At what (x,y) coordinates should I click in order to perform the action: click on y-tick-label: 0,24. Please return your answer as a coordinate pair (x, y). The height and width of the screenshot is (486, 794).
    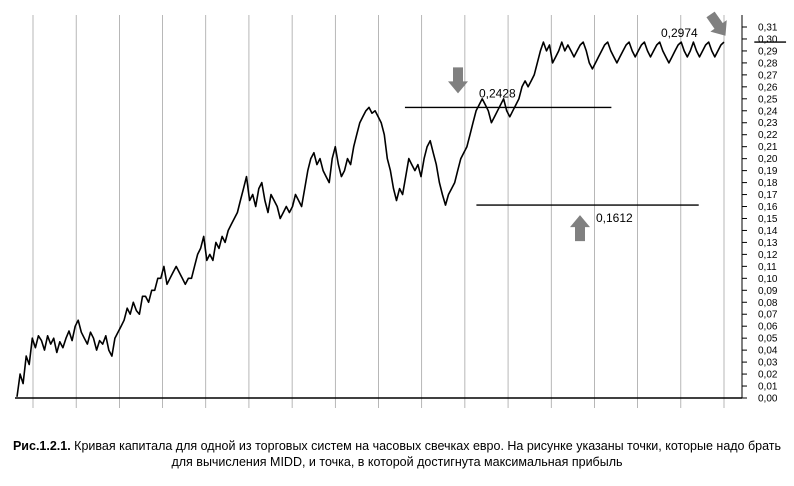
    Looking at the image, I should click on (768, 111).